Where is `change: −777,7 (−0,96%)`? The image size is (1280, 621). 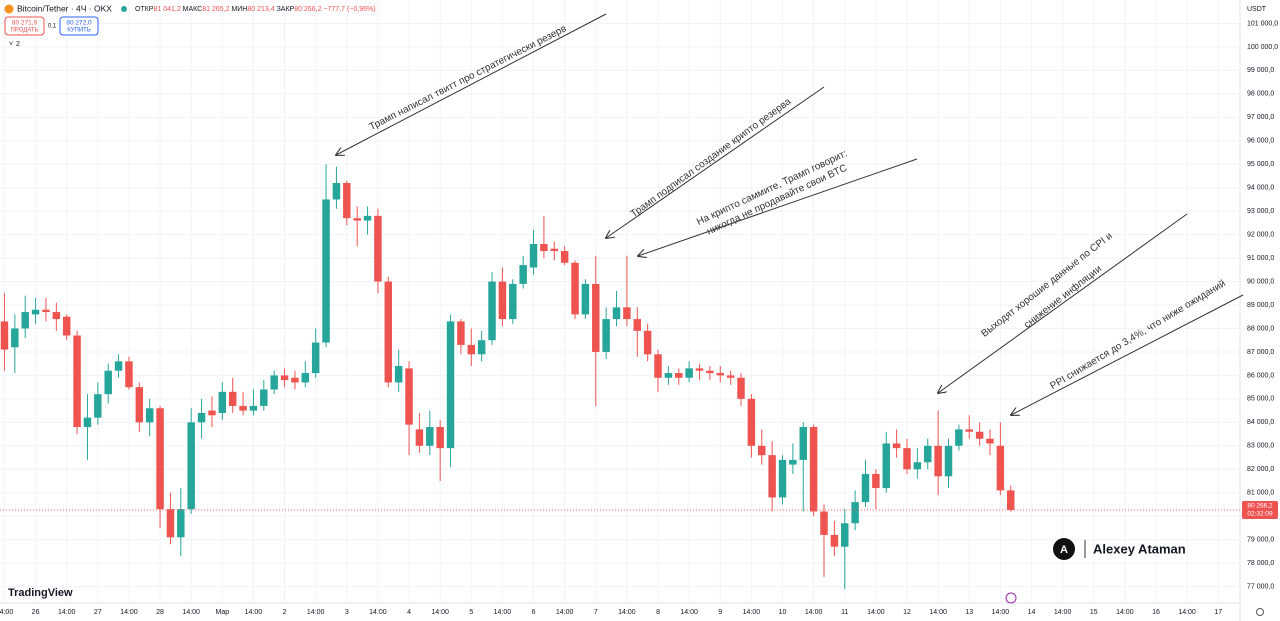
change: −777,7 (−0,96%) is located at coordinates (349, 9).